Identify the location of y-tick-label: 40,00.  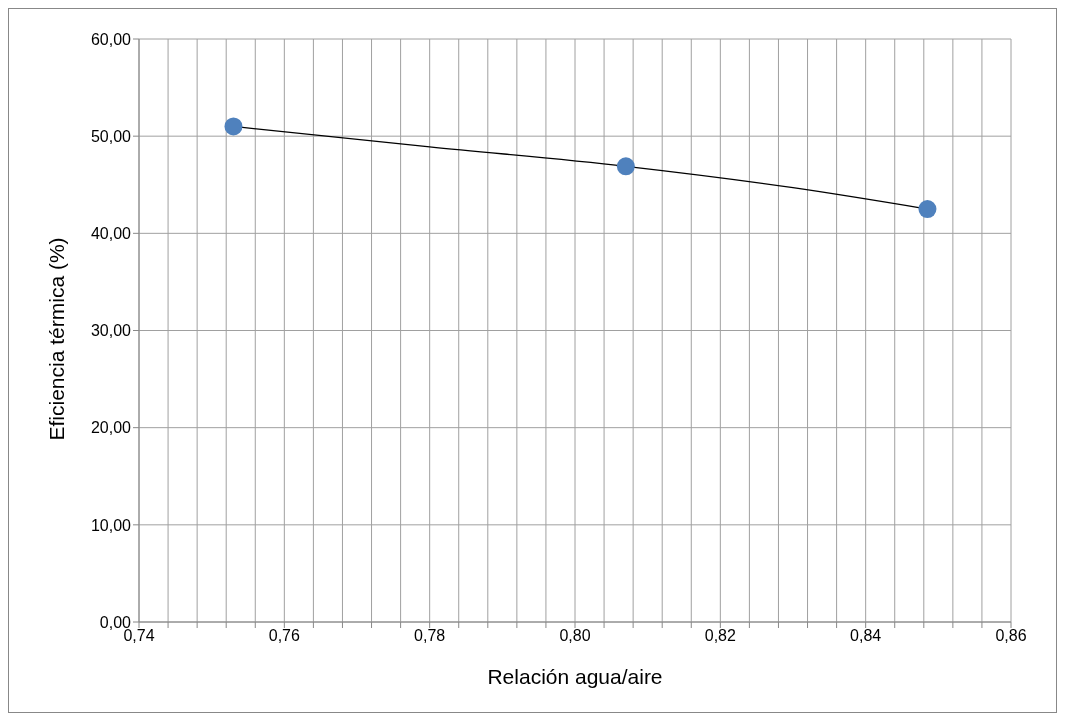
(111, 234).